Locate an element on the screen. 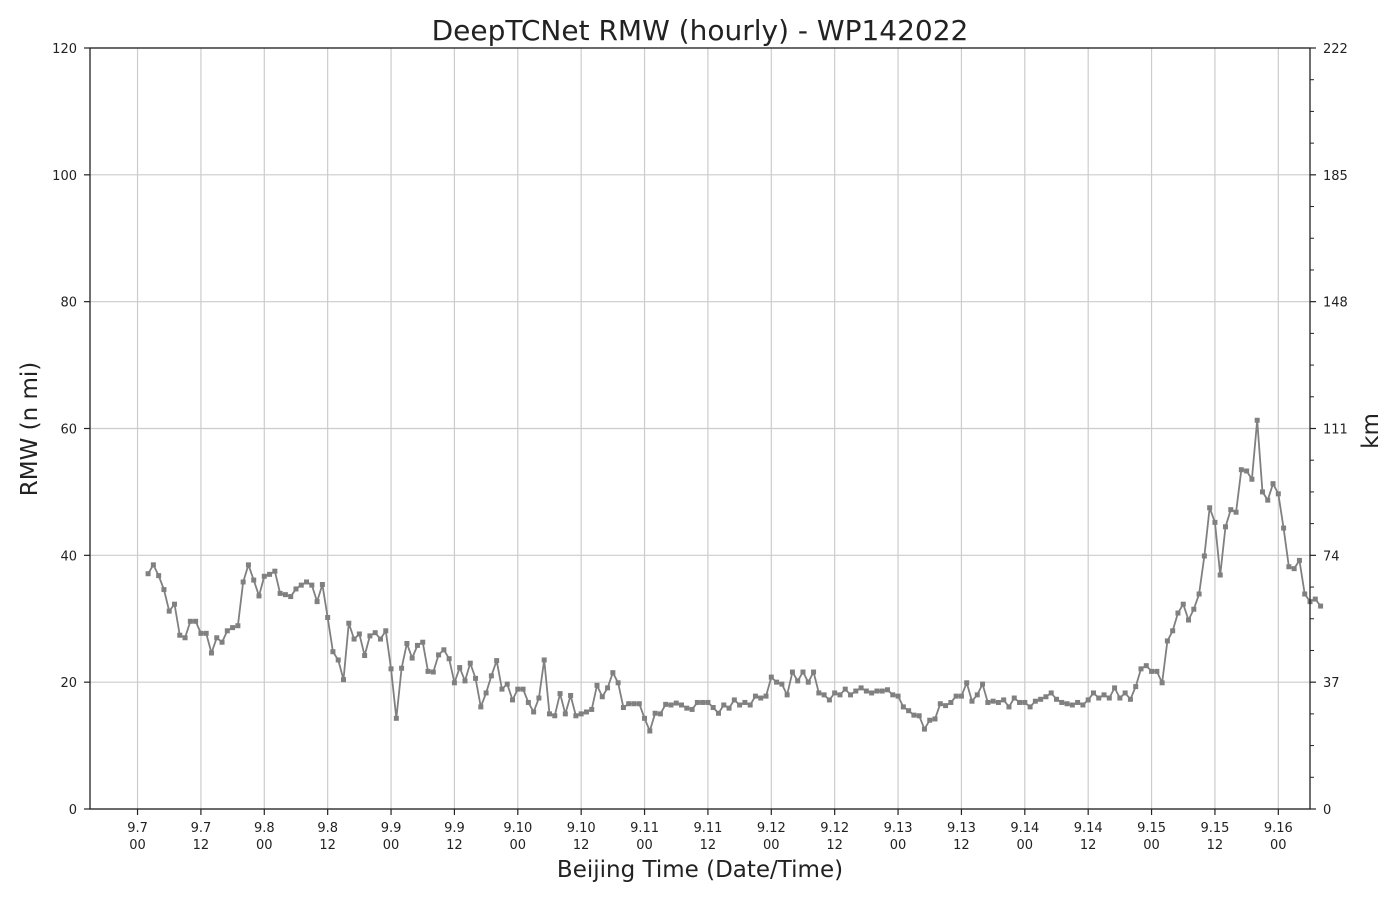 Image resolution: width=1400 pixels, height=900 pixels. y-tick-label: 20 is located at coordinates (68, 683).